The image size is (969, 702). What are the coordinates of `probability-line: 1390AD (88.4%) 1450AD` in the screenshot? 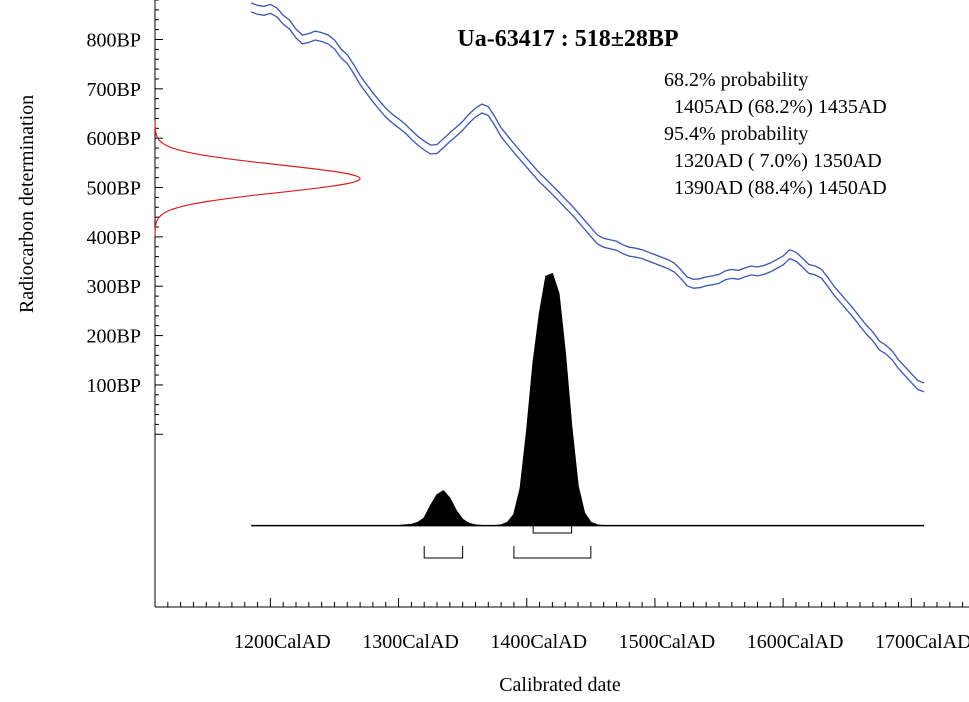 It's located at (775, 188).